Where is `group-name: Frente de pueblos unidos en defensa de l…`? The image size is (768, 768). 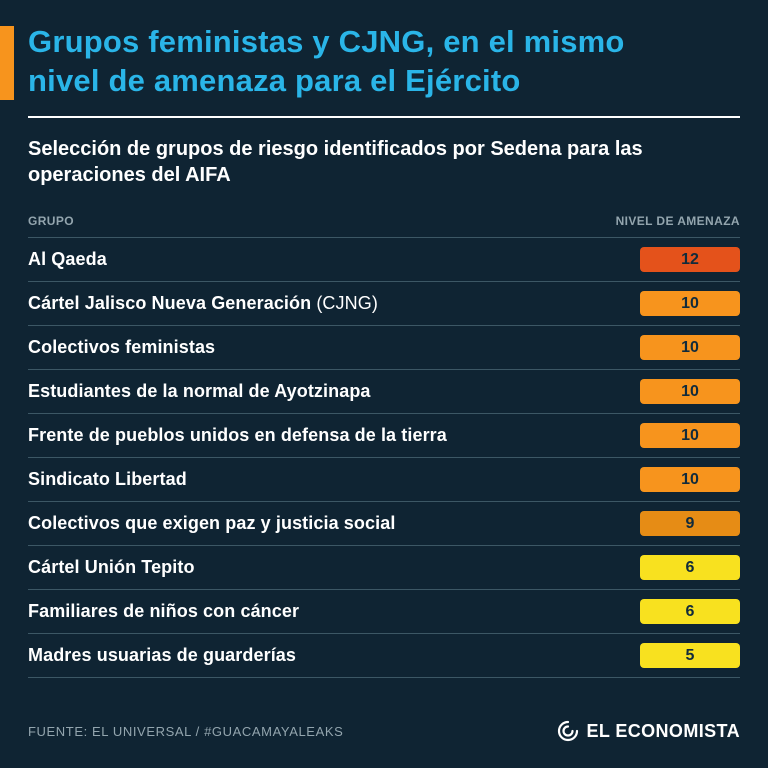 group-name: Frente de pueblos unidos en defensa de l… is located at coordinates (237, 435).